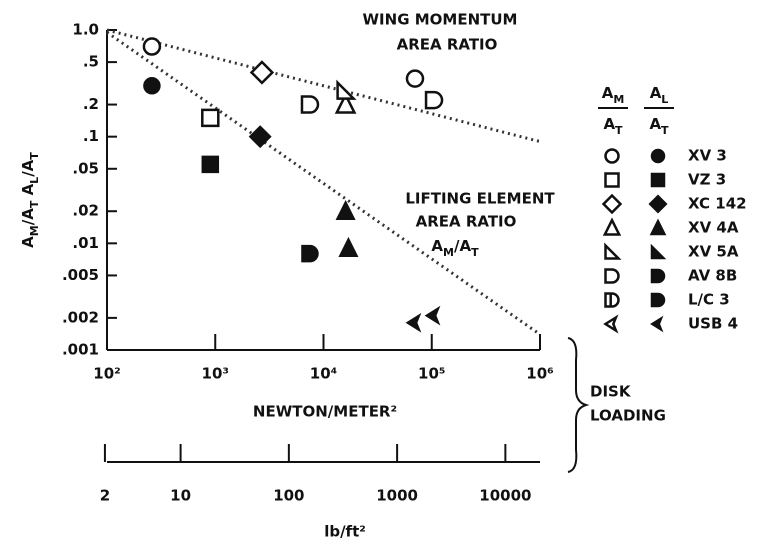  I want to click on y-tick-label: .01, so click(85, 243).